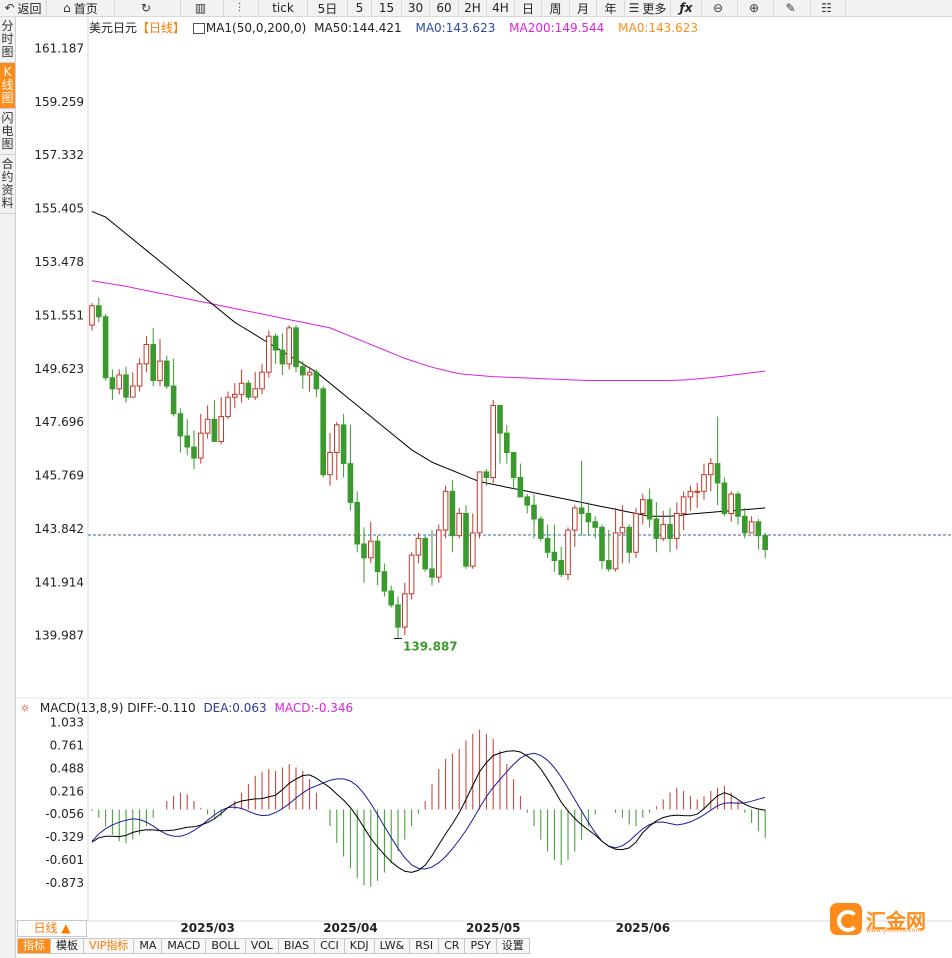 The height and width of the screenshot is (958, 952). I want to click on toolbar-label: 15, so click(386, 8).